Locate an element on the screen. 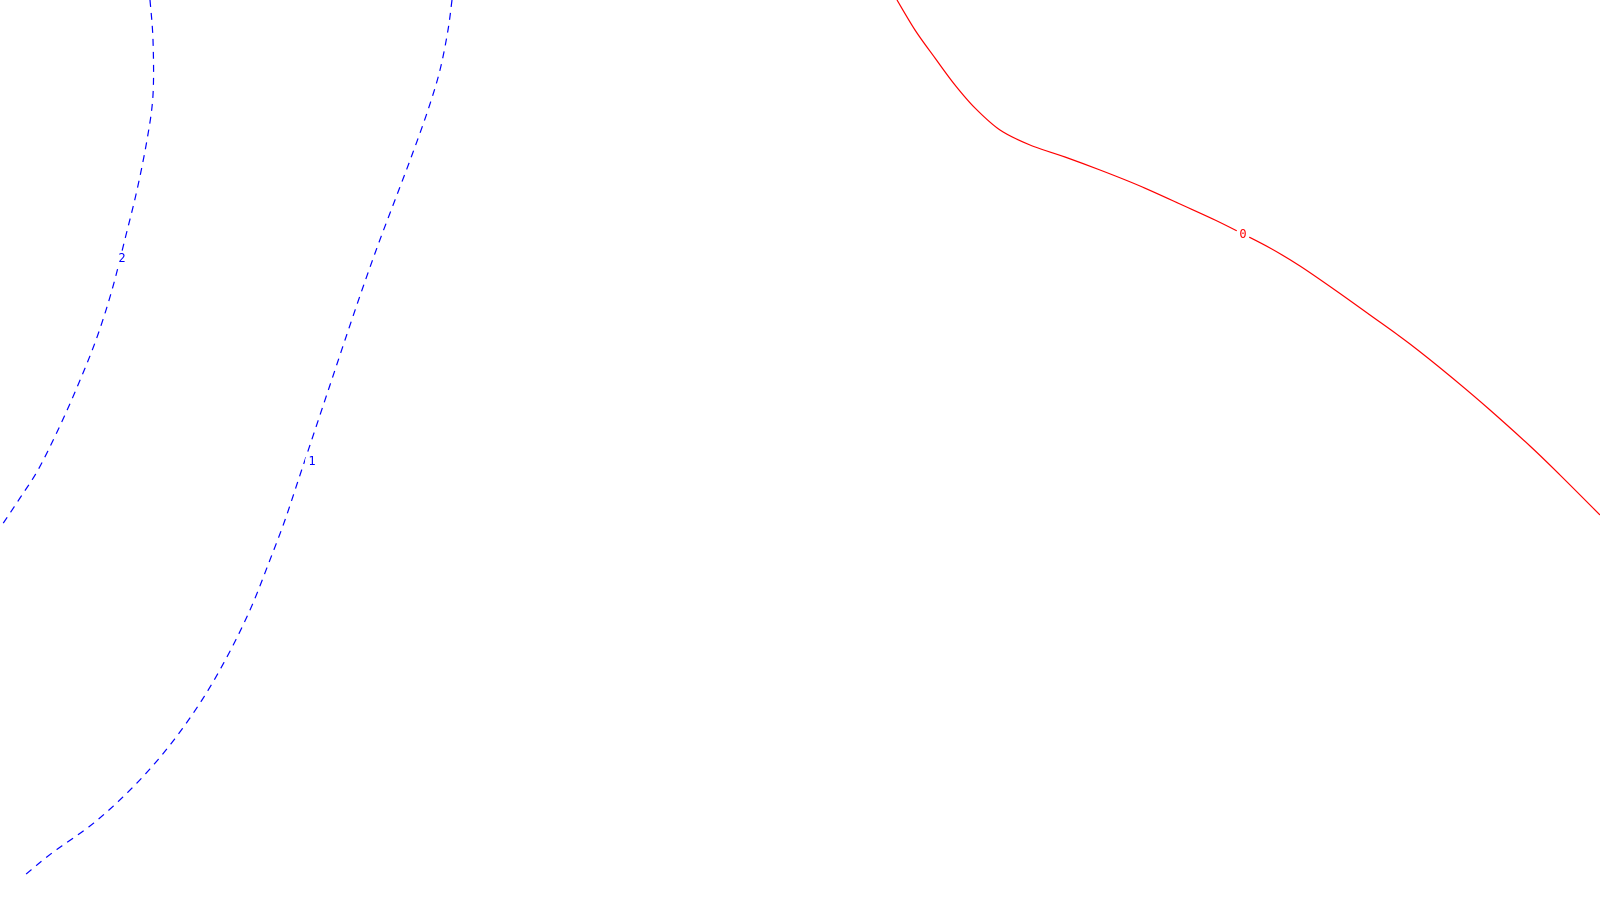 This screenshot has height=900, width=1600. contour-label-level-1: 1 is located at coordinates (311, 461).